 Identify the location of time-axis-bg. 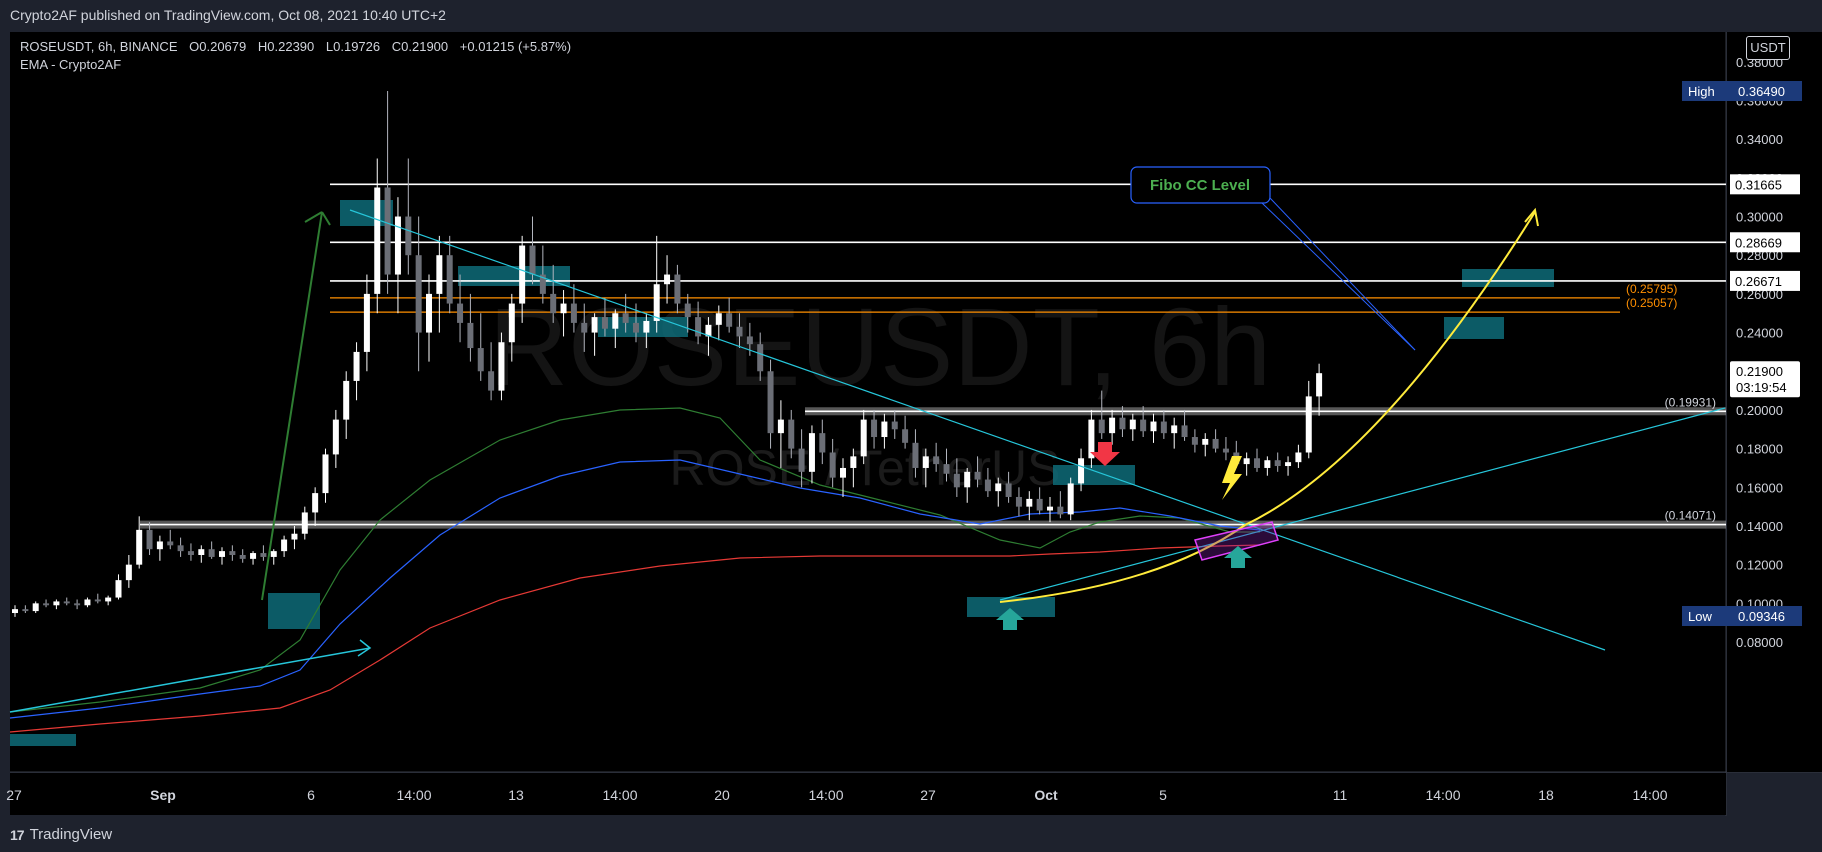
(868, 794).